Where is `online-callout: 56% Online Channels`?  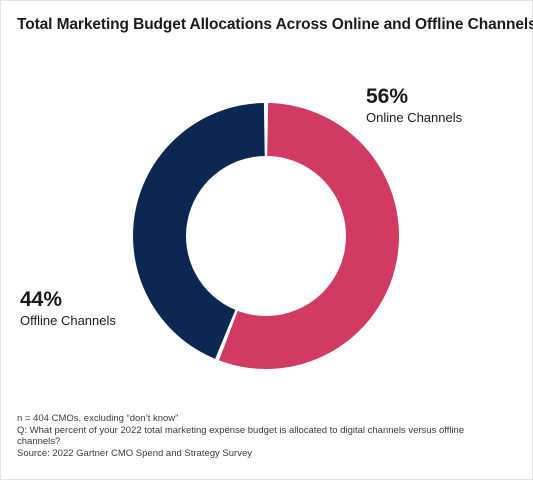
online-callout: 56% Online Channels is located at coordinates (414, 105).